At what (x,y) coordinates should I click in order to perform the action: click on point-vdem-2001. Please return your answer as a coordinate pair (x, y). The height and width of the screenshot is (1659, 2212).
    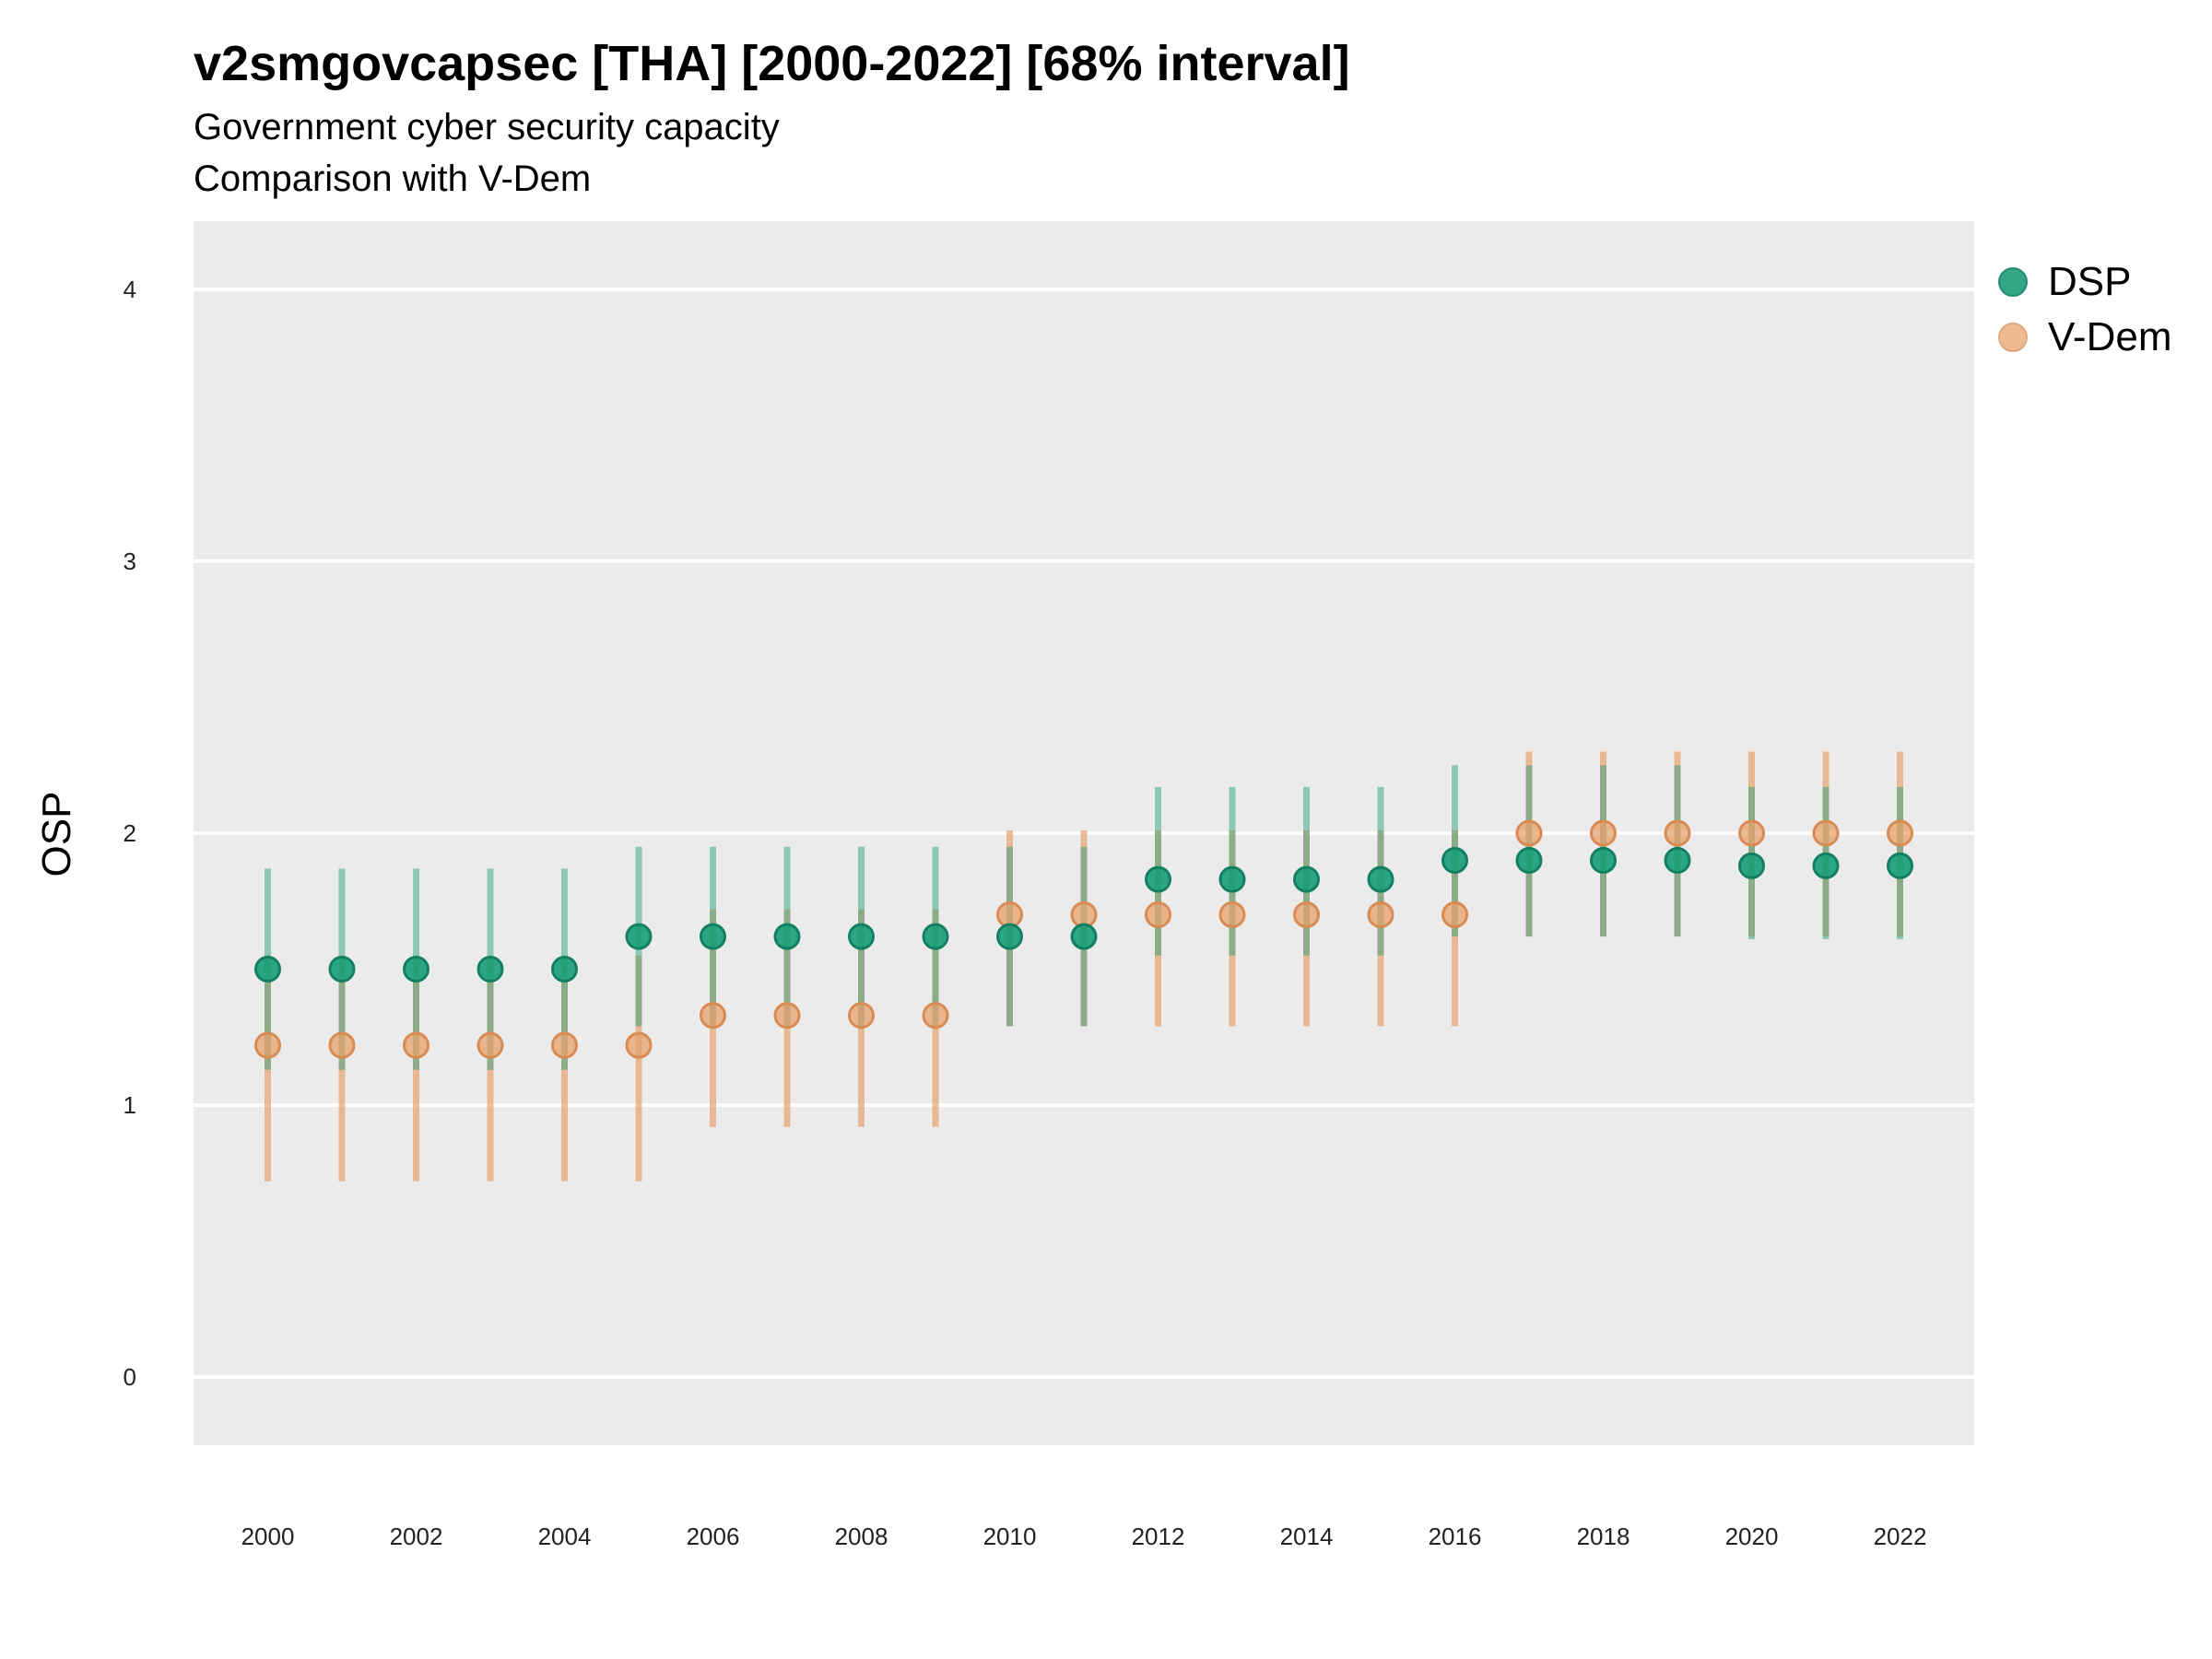
    Looking at the image, I should click on (342, 1045).